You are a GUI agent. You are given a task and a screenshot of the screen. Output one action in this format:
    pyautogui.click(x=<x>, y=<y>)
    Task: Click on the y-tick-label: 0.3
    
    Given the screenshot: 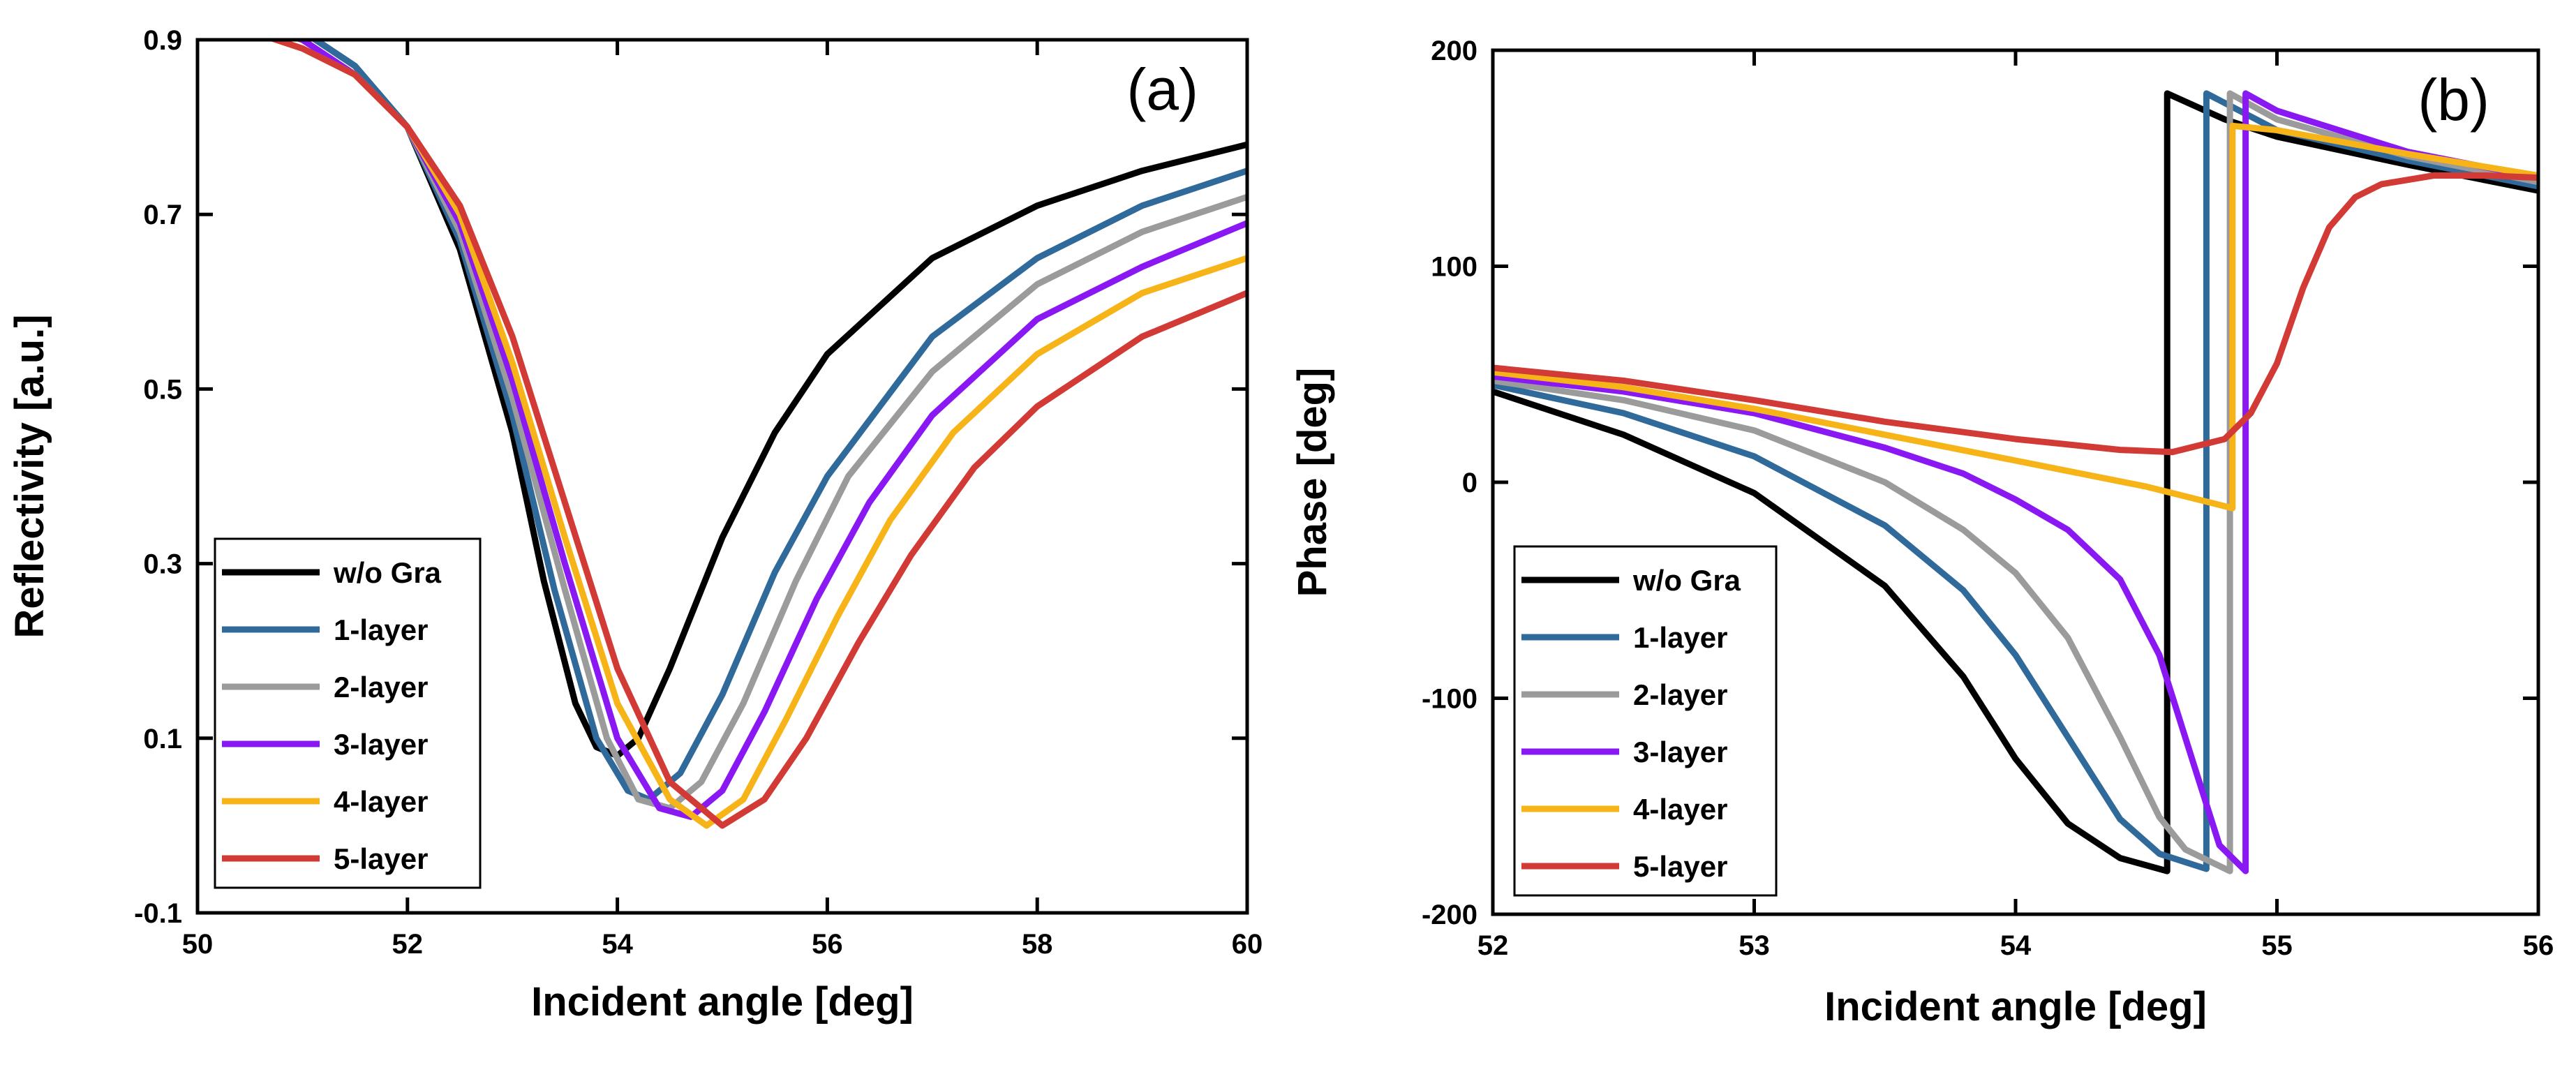 What is the action you would take?
    pyautogui.click(x=162, y=564)
    